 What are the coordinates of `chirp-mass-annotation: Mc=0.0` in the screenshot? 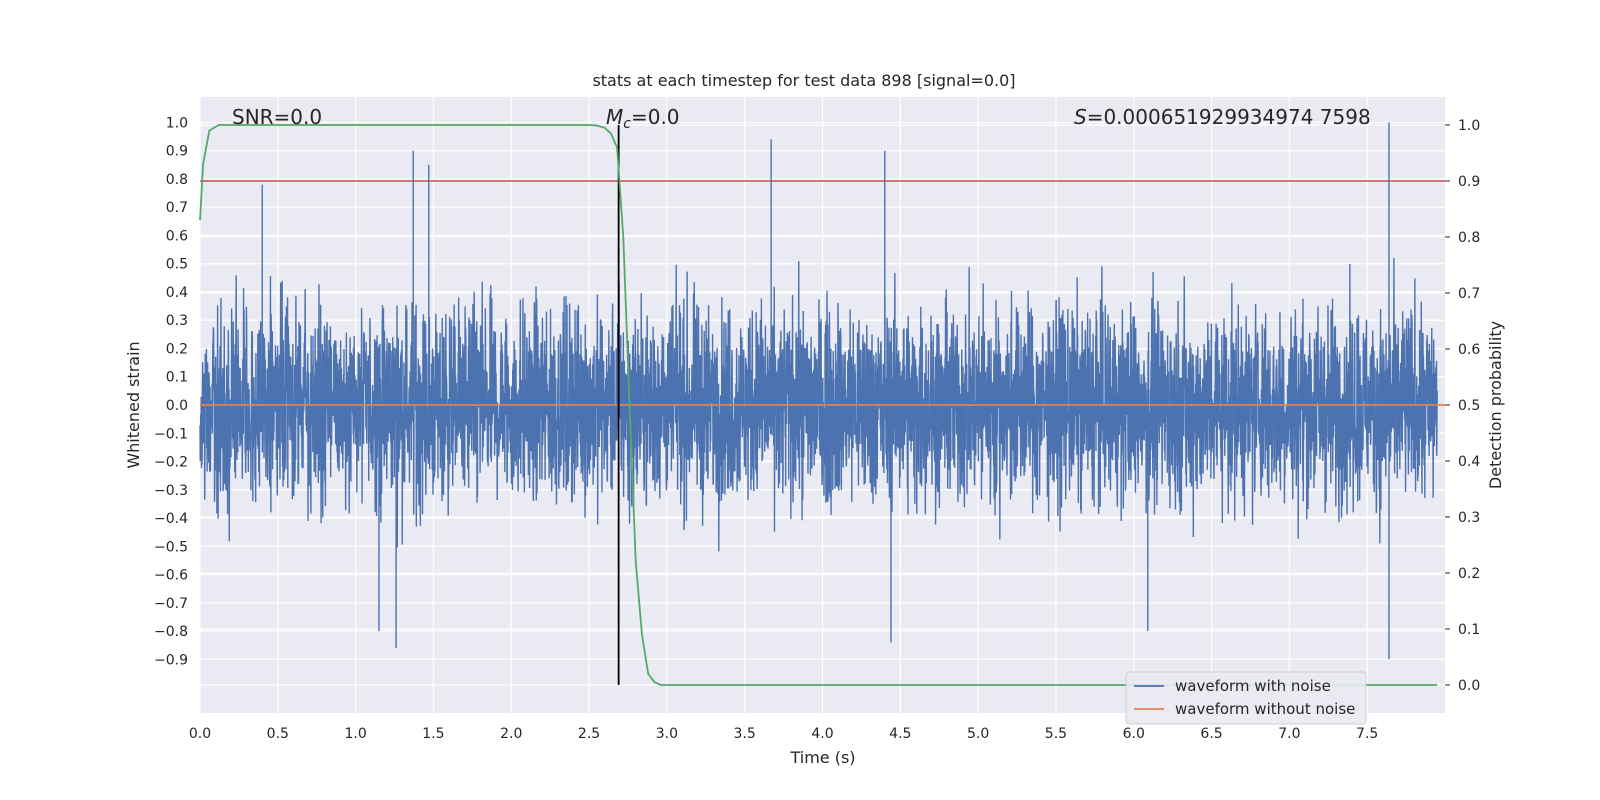 It's located at (643, 118).